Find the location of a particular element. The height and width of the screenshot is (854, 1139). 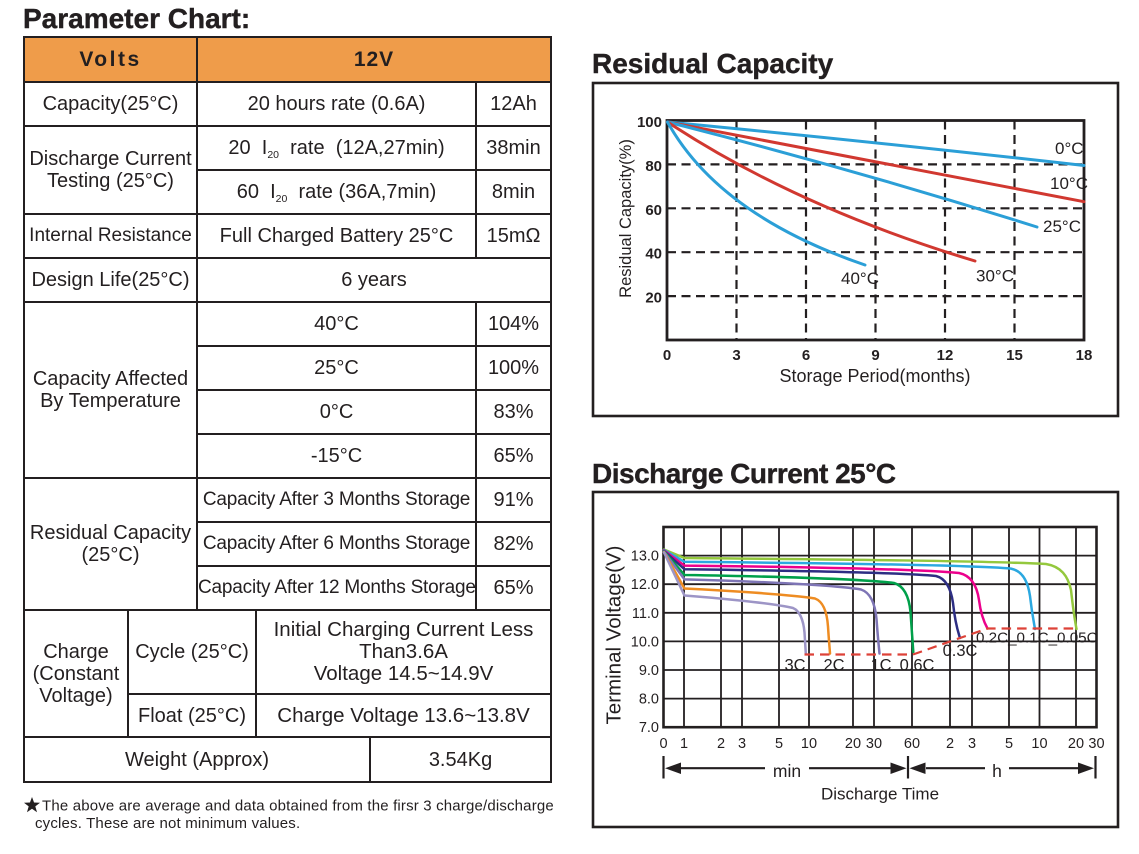

svg-text: 25°C is located at coordinates (1062, 226).